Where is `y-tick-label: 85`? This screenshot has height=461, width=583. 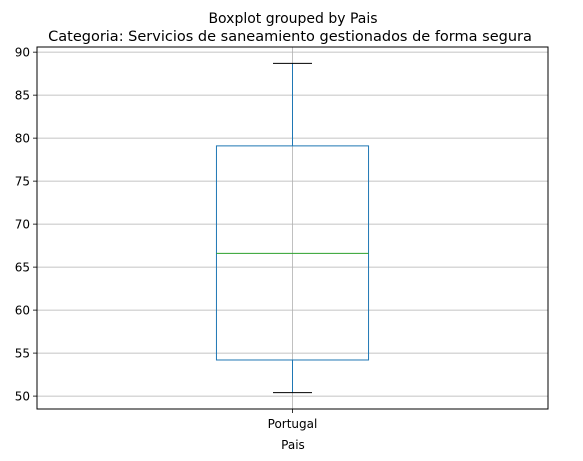 y-tick-label: 85 is located at coordinates (22, 96).